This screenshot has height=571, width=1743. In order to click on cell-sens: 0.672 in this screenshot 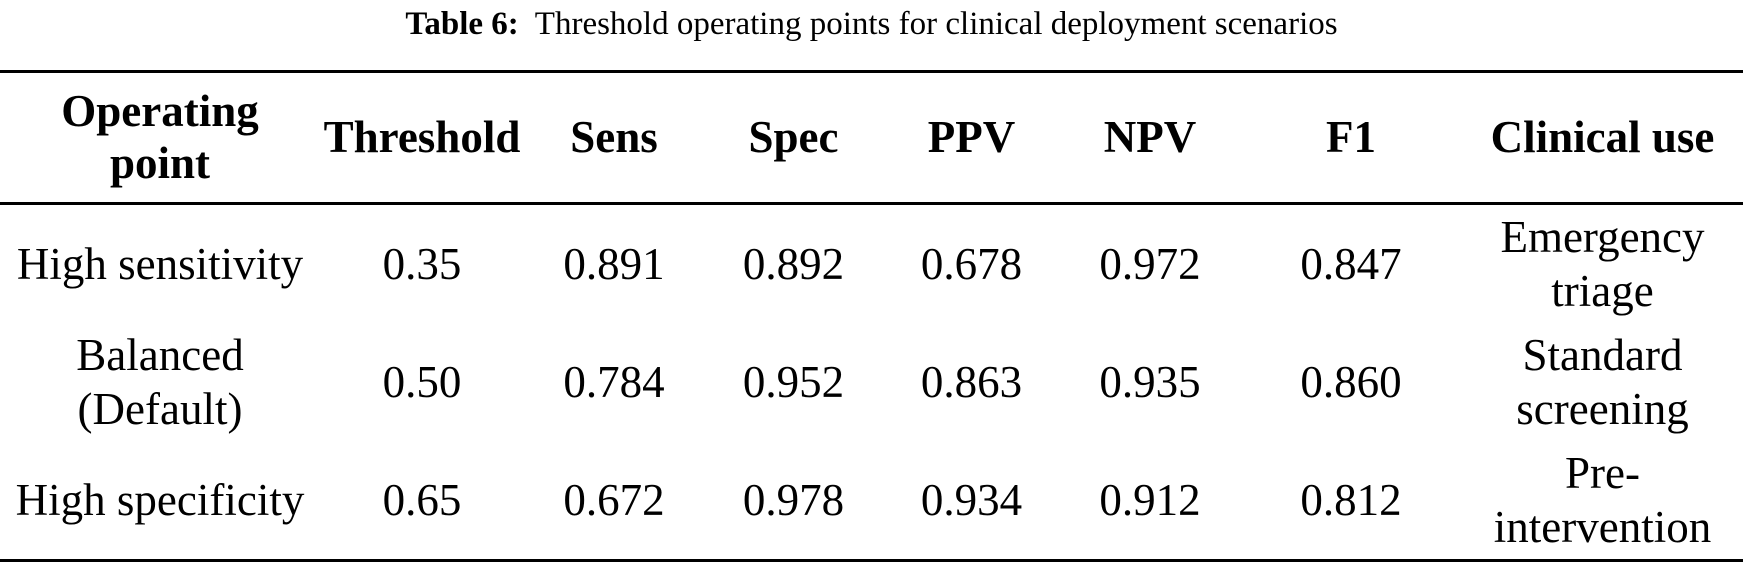, I will do `click(614, 500)`.